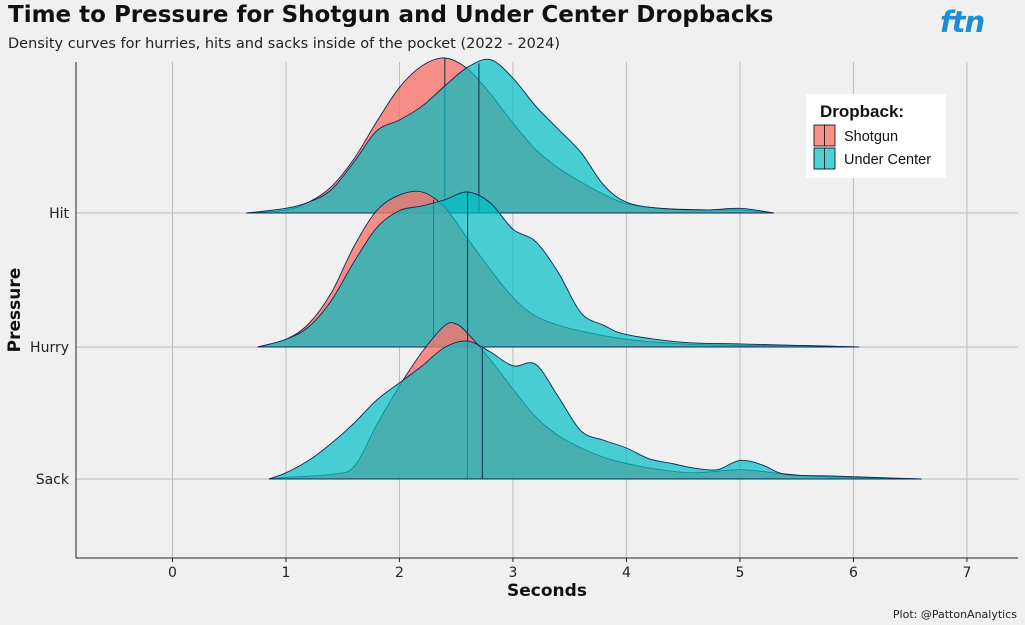 The height and width of the screenshot is (625, 1025). What do you see at coordinates (862, 111) in the screenshot?
I see `legend-title: Dropback:` at bounding box center [862, 111].